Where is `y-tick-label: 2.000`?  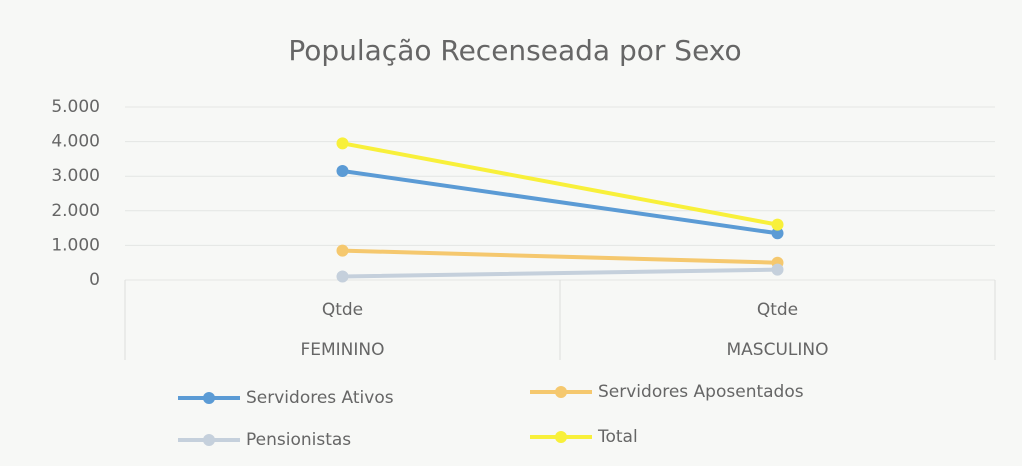 y-tick-label: 2.000 is located at coordinates (75, 211).